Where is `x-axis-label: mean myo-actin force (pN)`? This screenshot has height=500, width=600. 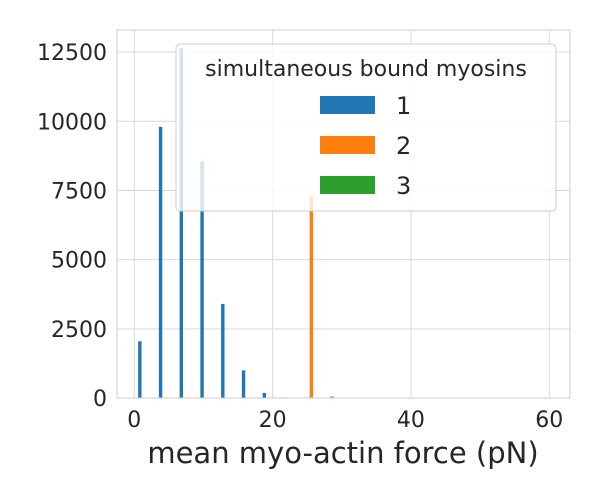 x-axis-label: mean myo-actin force (pN) is located at coordinates (342, 453).